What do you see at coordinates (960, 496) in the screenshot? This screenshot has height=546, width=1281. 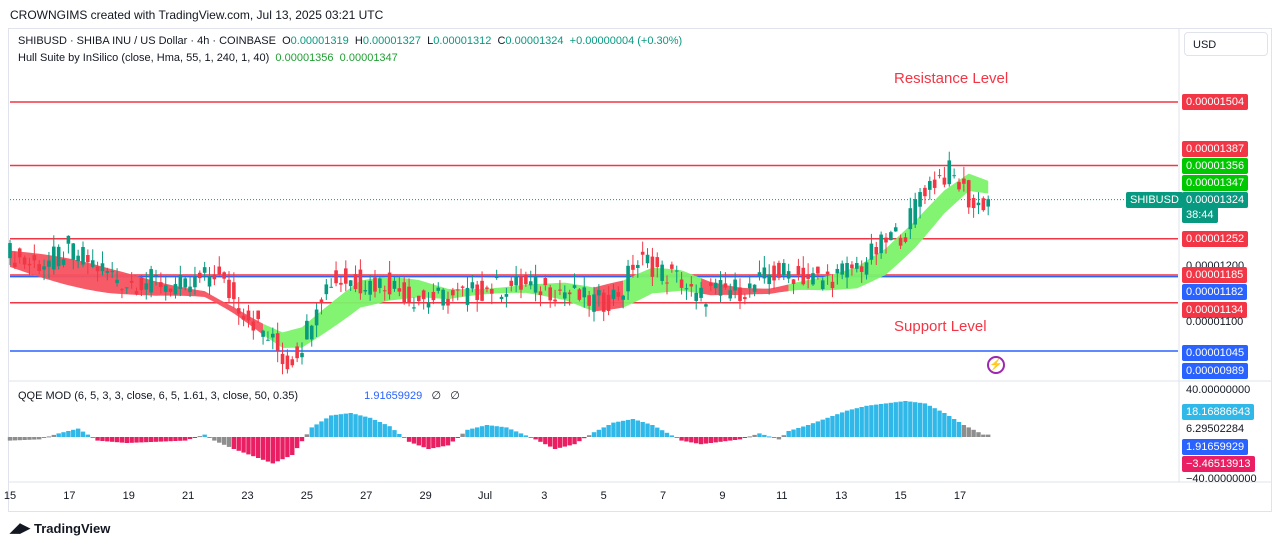 I see `x-tick-label: 17` at bounding box center [960, 496].